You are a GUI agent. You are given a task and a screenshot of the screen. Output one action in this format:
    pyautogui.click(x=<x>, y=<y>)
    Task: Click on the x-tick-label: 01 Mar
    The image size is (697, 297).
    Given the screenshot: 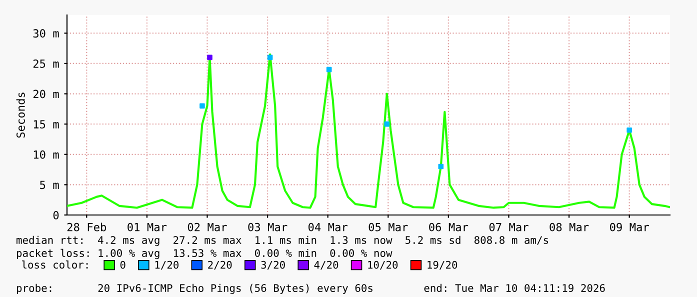 What is the action you would take?
    pyautogui.click(x=147, y=227)
    